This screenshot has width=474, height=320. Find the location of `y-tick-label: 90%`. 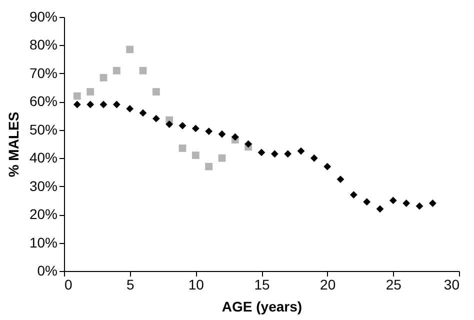

y-tick-label: 90% is located at coordinates (43, 16).